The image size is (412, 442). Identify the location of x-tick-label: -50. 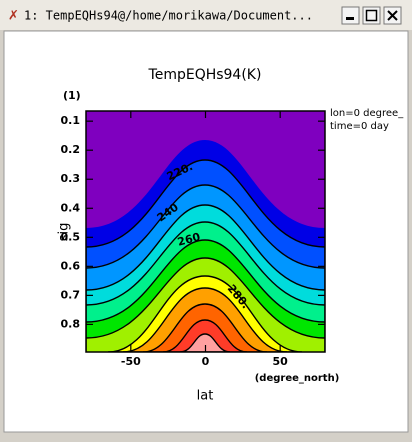
(131, 361).